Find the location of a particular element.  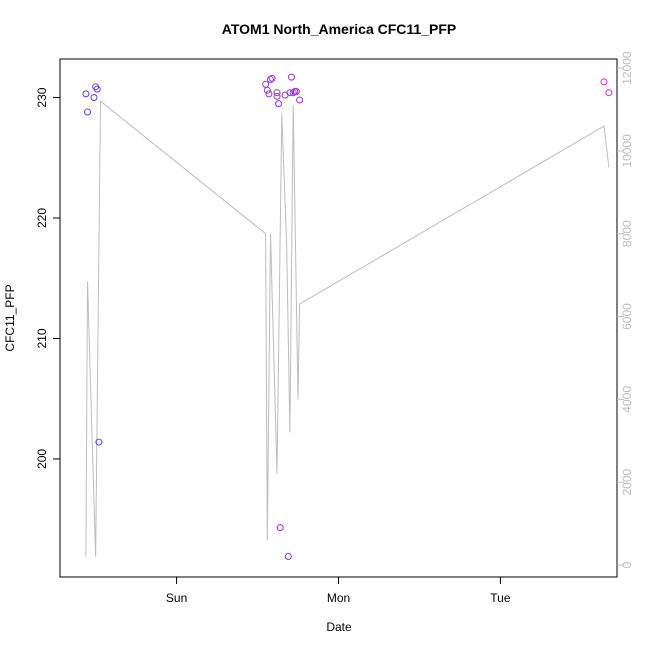

y2-tick-label: 10000 is located at coordinates (627, 151).